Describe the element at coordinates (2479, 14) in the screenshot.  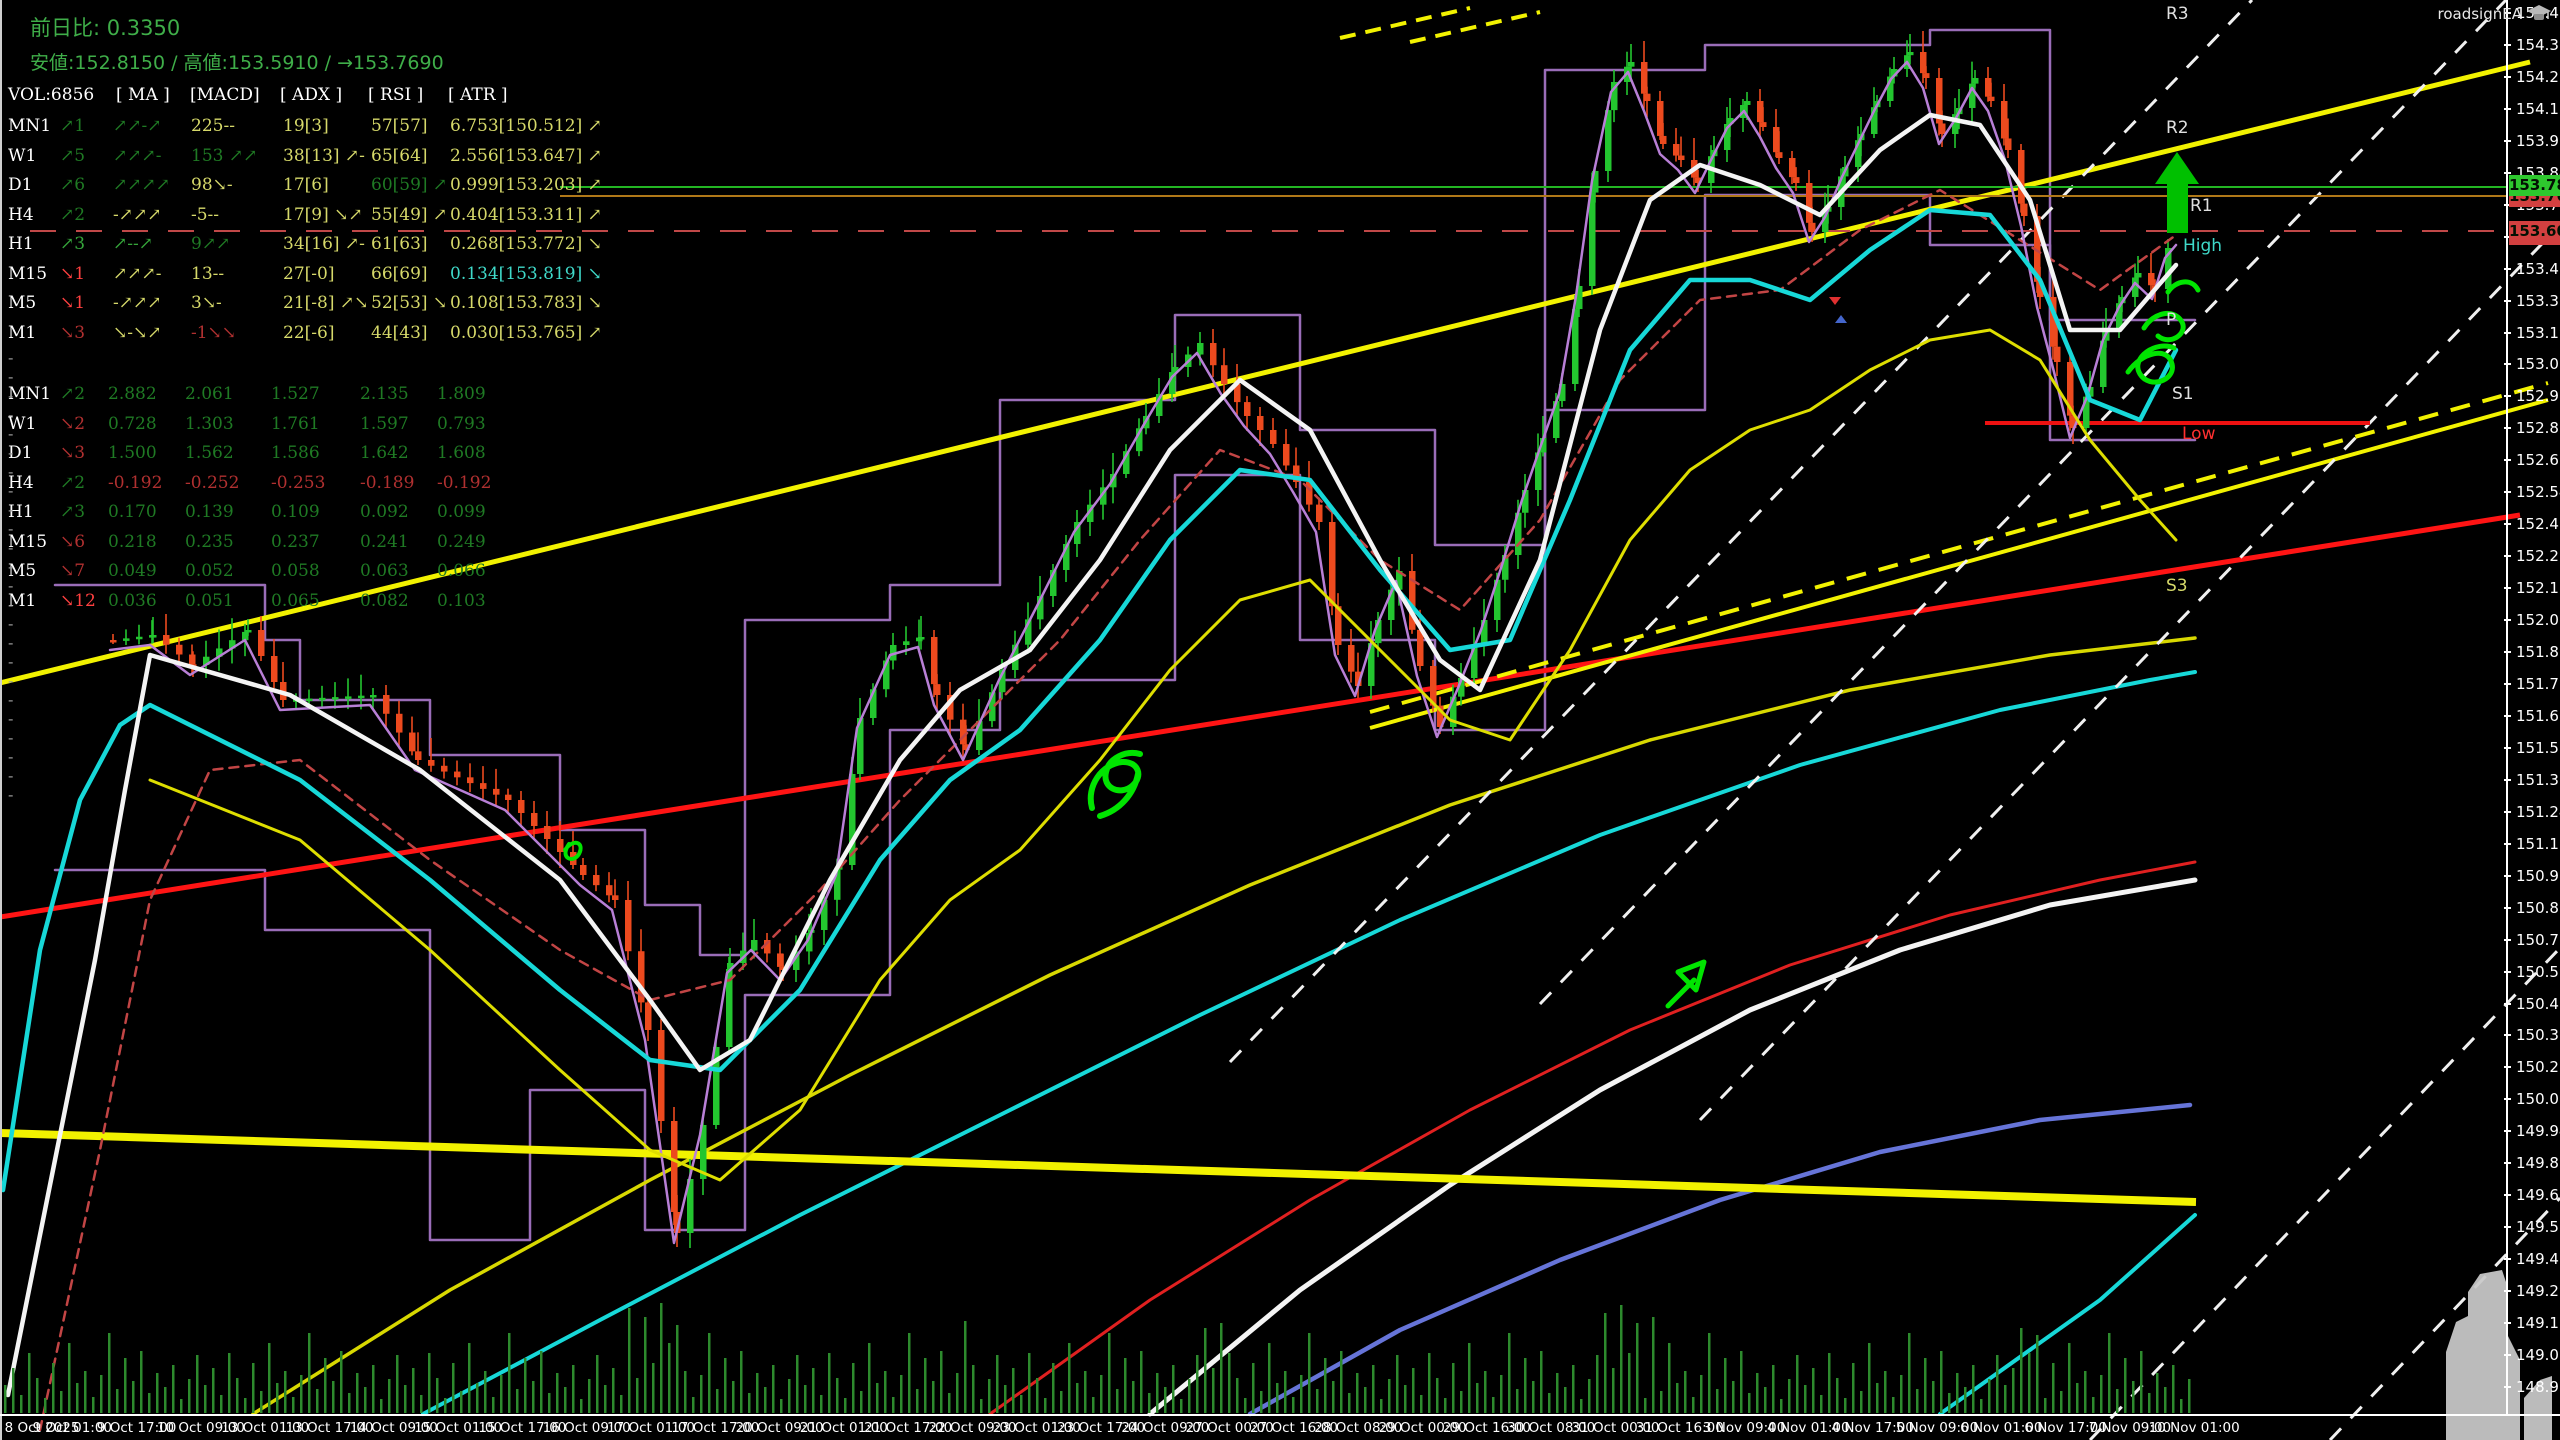
I see `ea-name-label: roadsignEA` at that location.